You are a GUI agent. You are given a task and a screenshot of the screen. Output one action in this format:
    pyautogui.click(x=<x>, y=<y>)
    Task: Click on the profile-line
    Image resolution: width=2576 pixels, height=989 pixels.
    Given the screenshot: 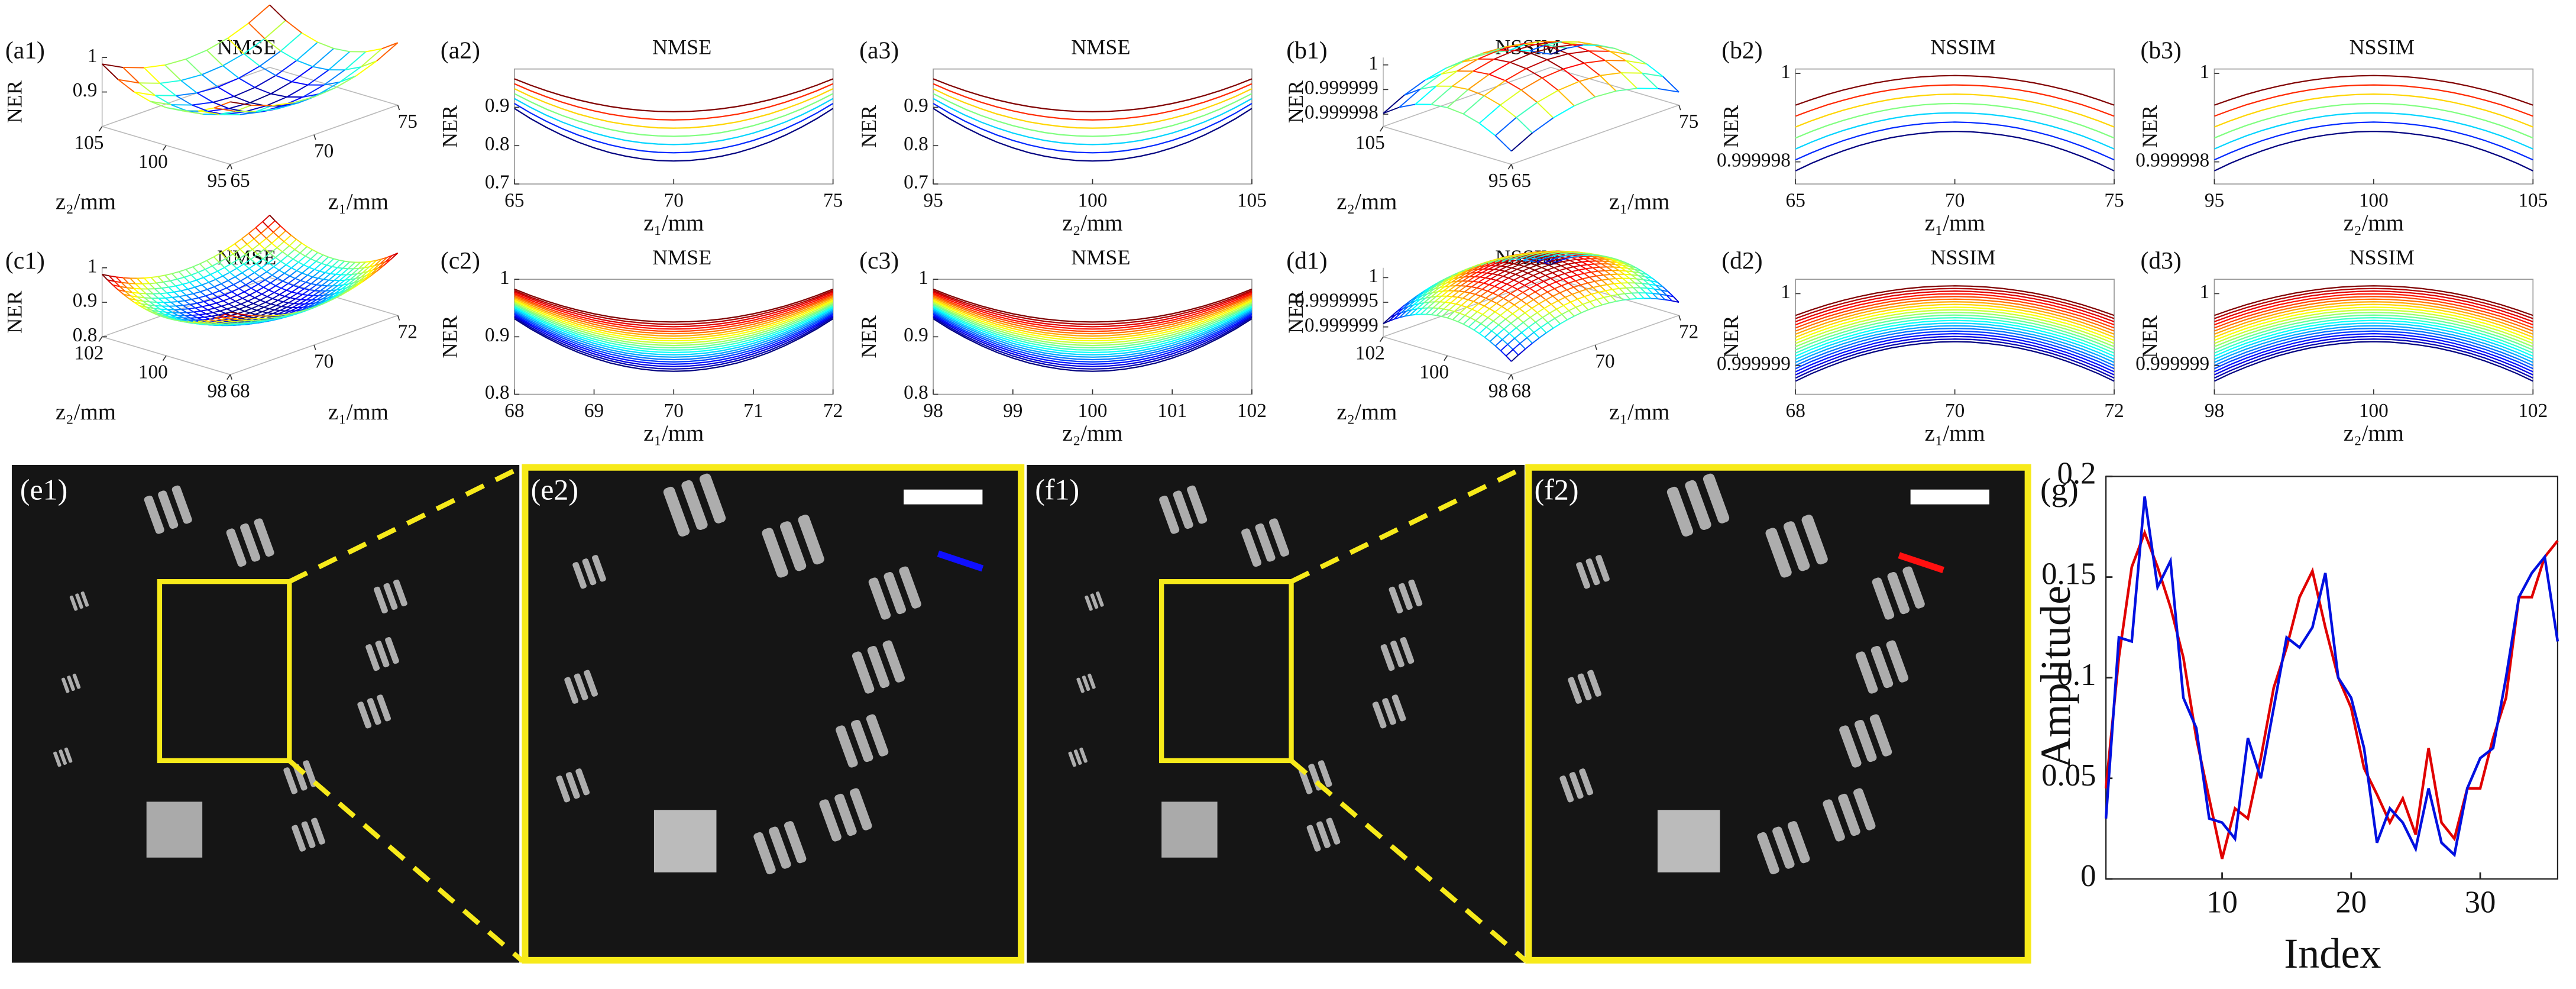 What is the action you would take?
    pyautogui.click(x=2332, y=694)
    